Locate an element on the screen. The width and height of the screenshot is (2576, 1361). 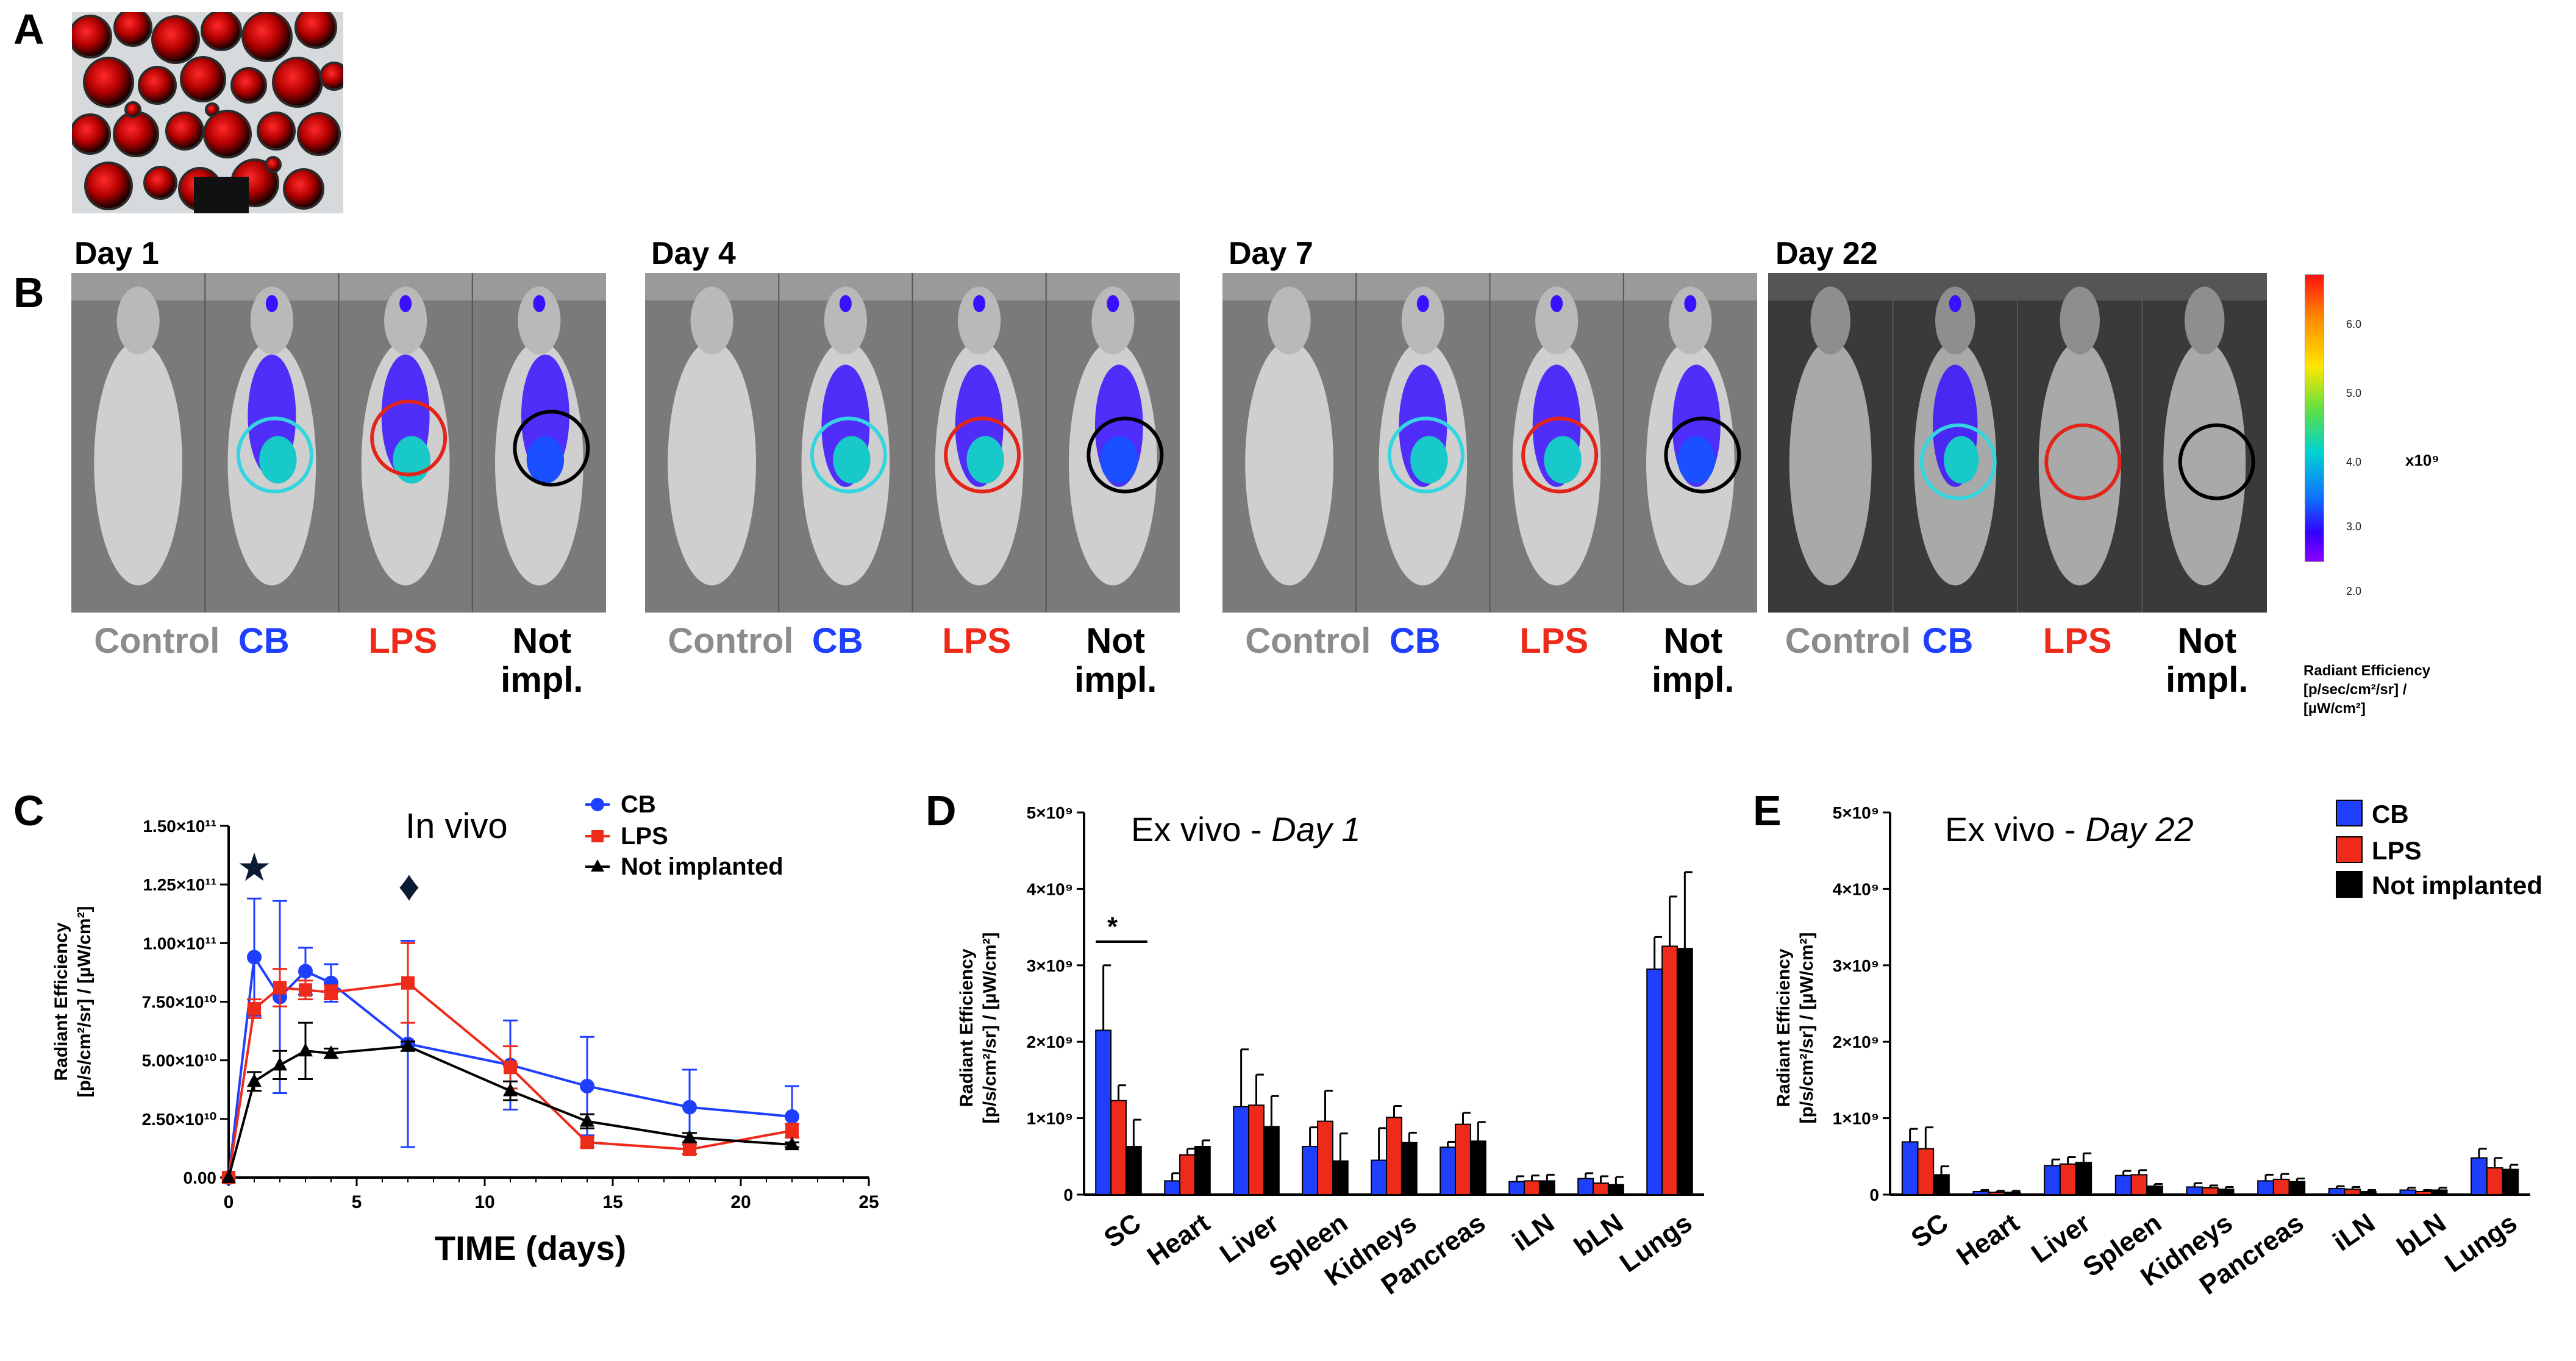
x-category-label: Heart is located at coordinates (1179, 1239).